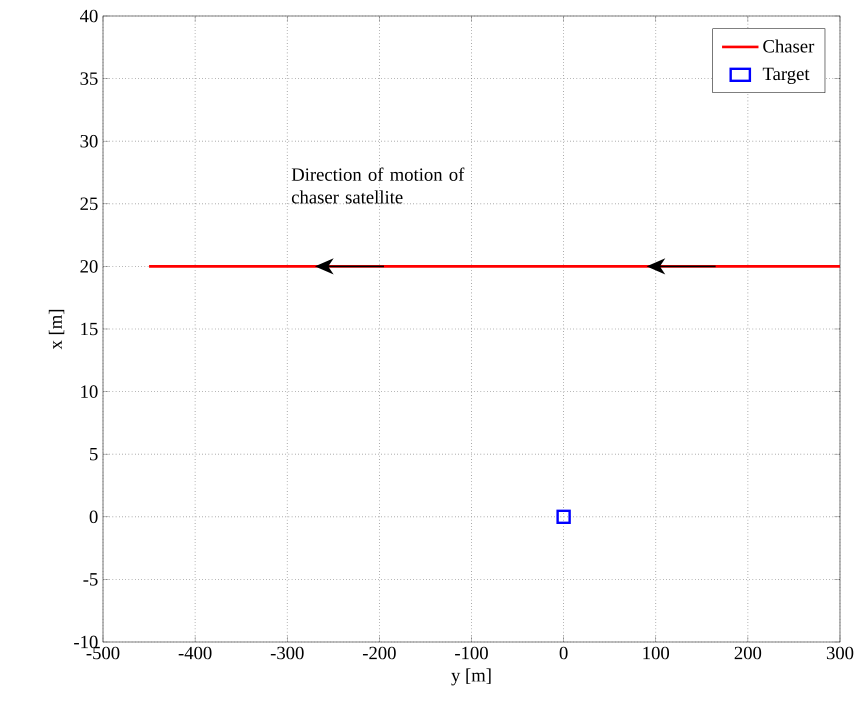 The image size is (865, 717). What do you see at coordinates (89, 16) in the screenshot?
I see `y-tick-label: 40` at bounding box center [89, 16].